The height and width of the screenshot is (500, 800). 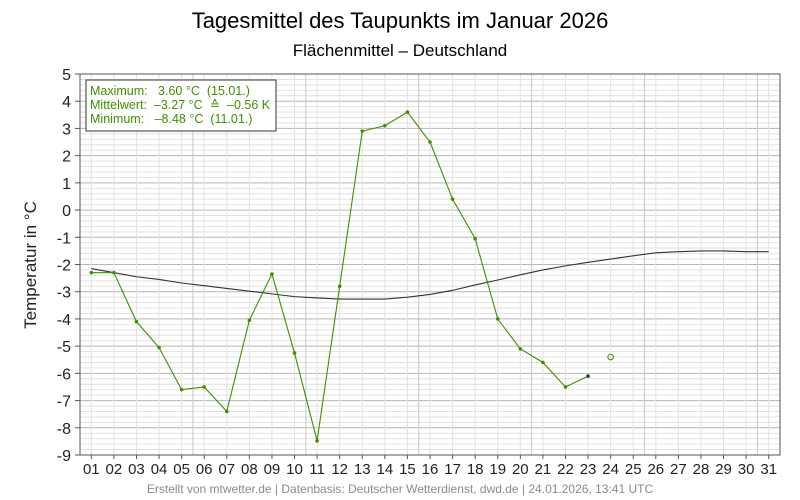 What do you see at coordinates (475, 469) in the screenshot?
I see `x-tick-label: 18` at bounding box center [475, 469].